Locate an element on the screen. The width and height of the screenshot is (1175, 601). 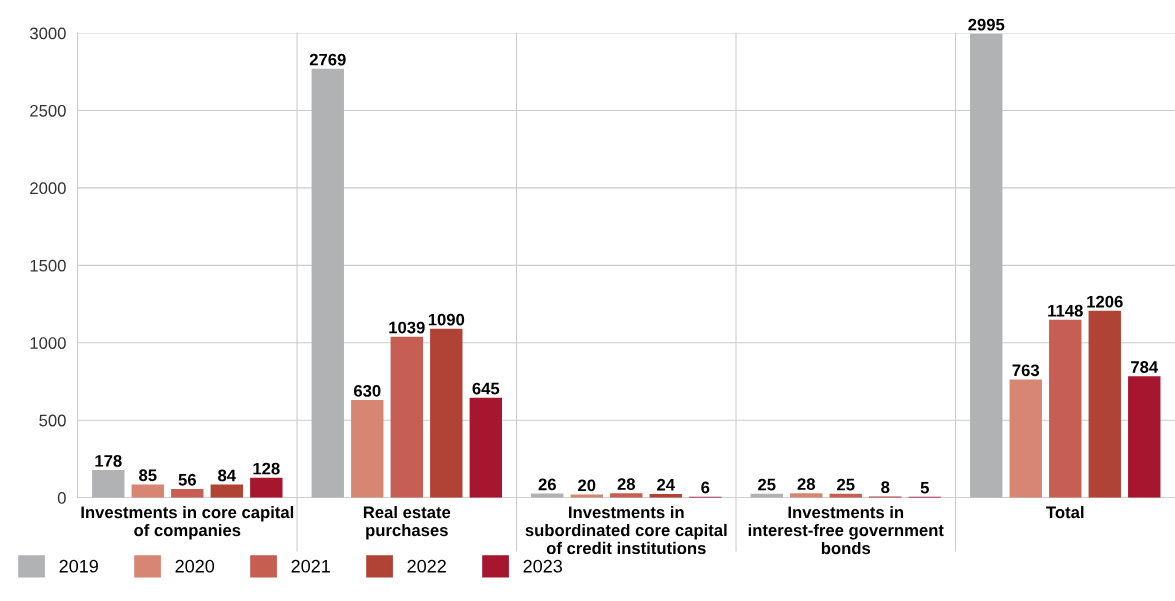
data-label: 24 is located at coordinates (666, 484).